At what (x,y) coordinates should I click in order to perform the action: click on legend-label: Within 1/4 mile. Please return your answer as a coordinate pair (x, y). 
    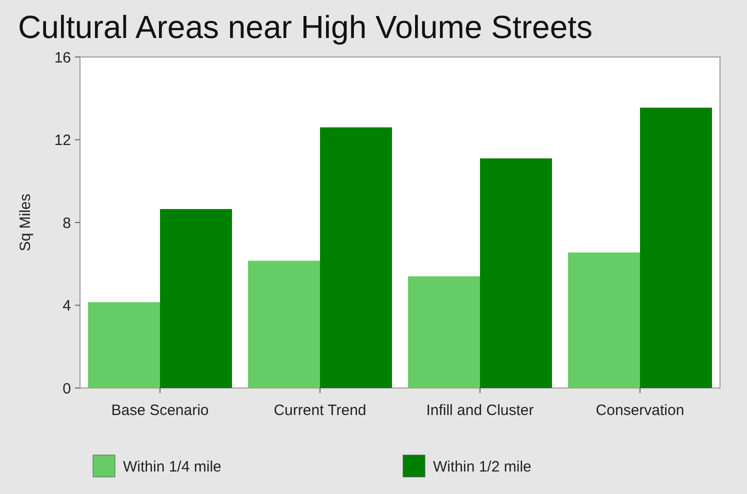
    Looking at the image, I should click on (172, 467).